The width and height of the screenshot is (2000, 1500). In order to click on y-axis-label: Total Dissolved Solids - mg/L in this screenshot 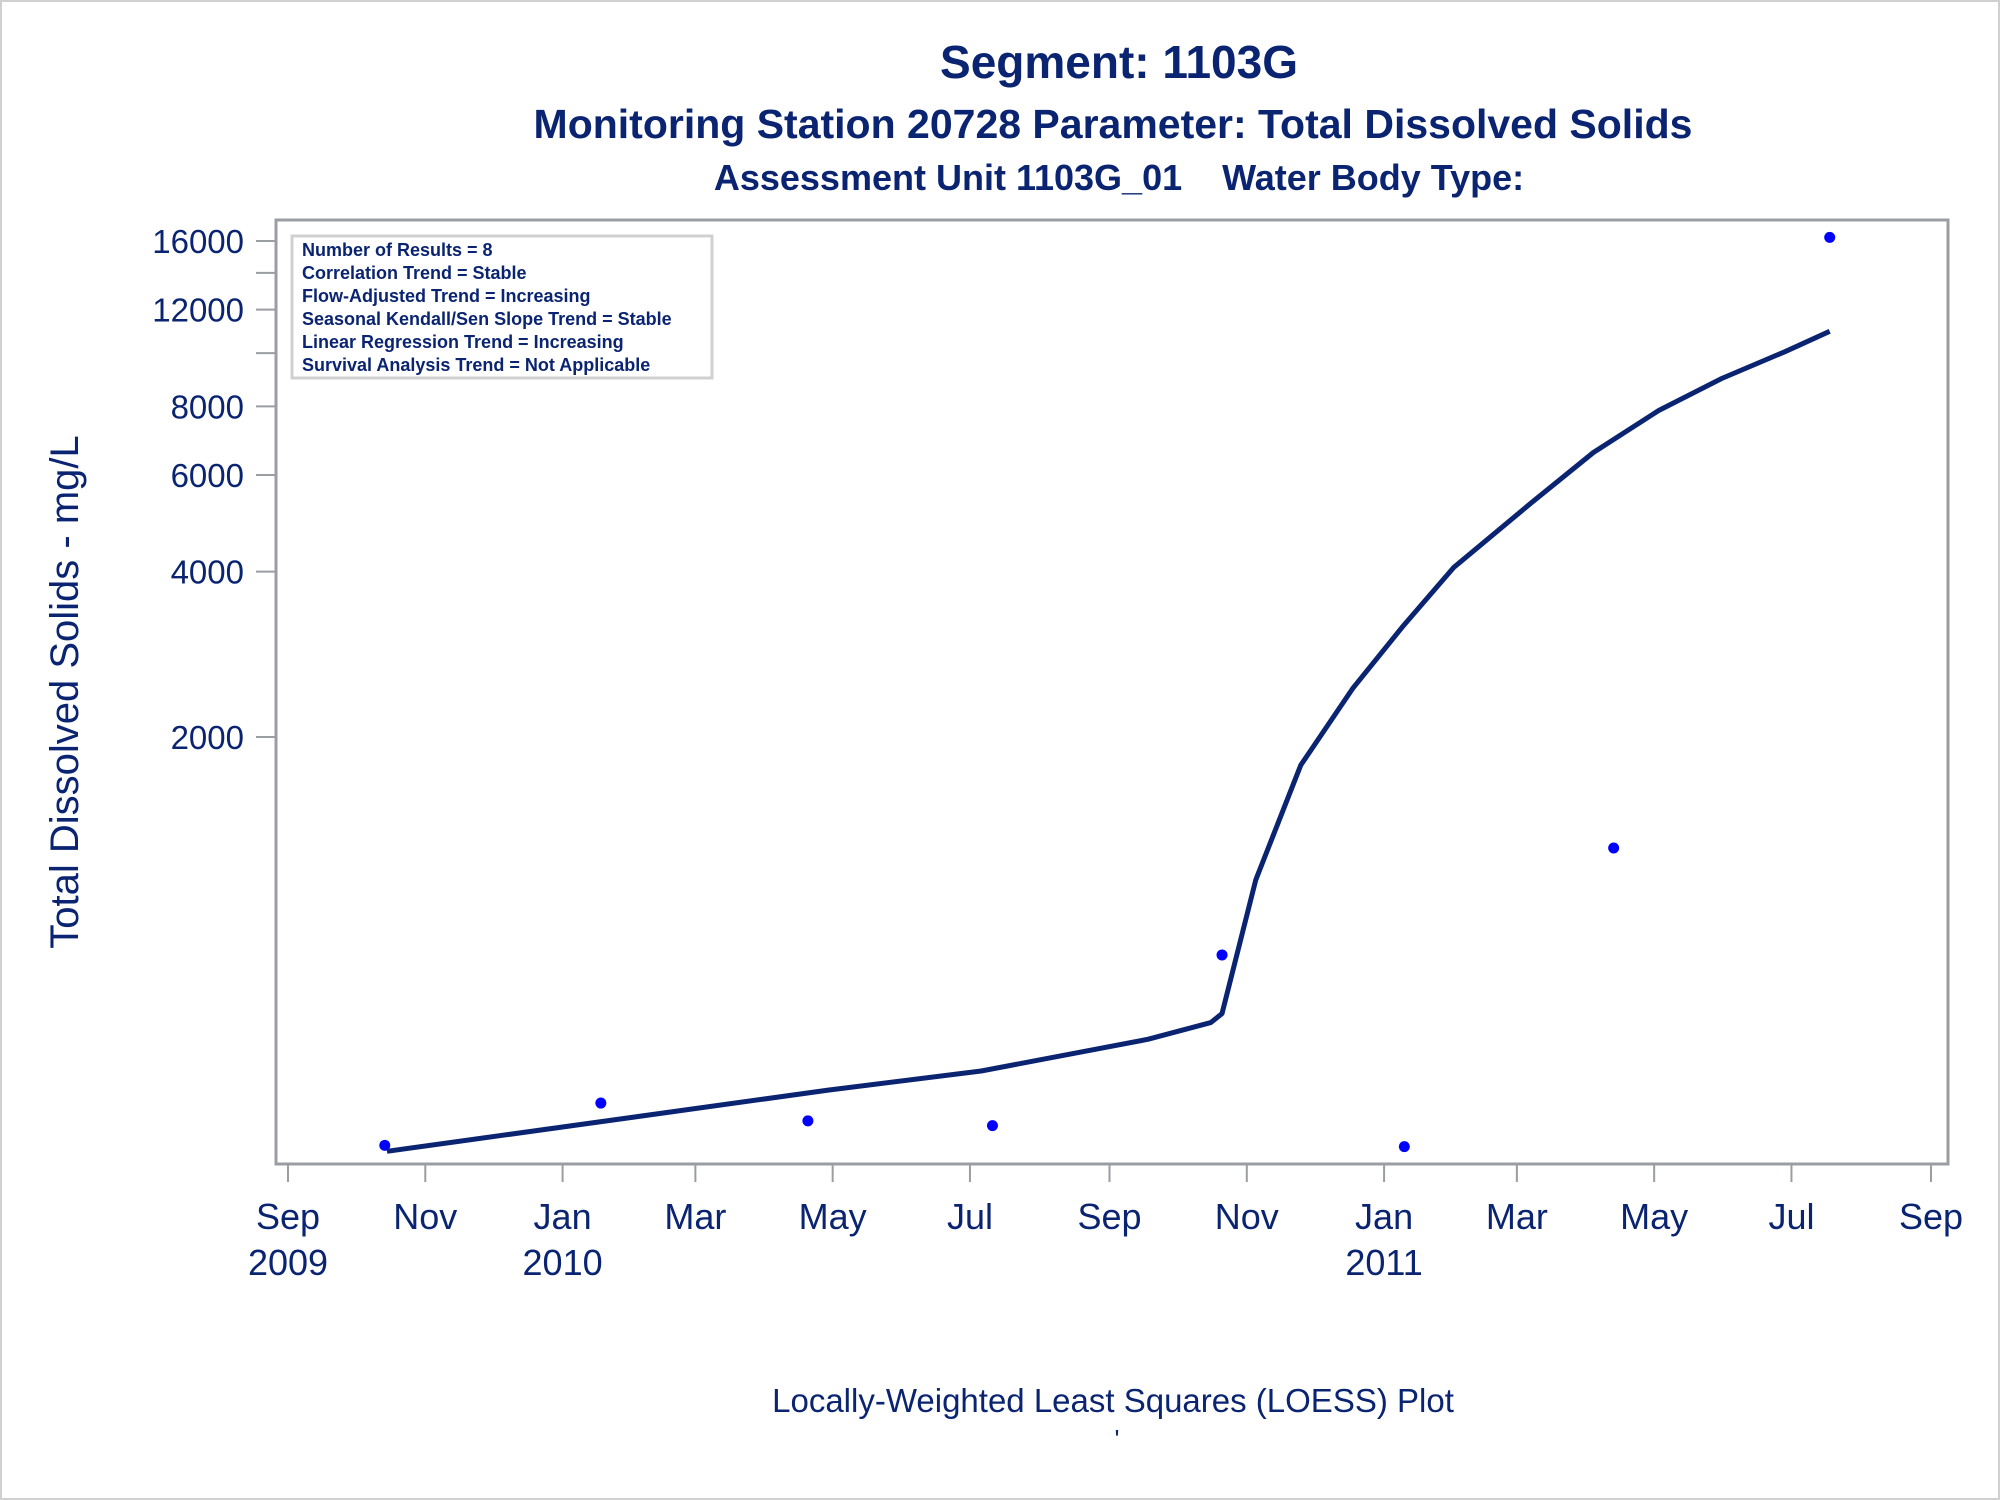, I will do `click(65, 692)`.